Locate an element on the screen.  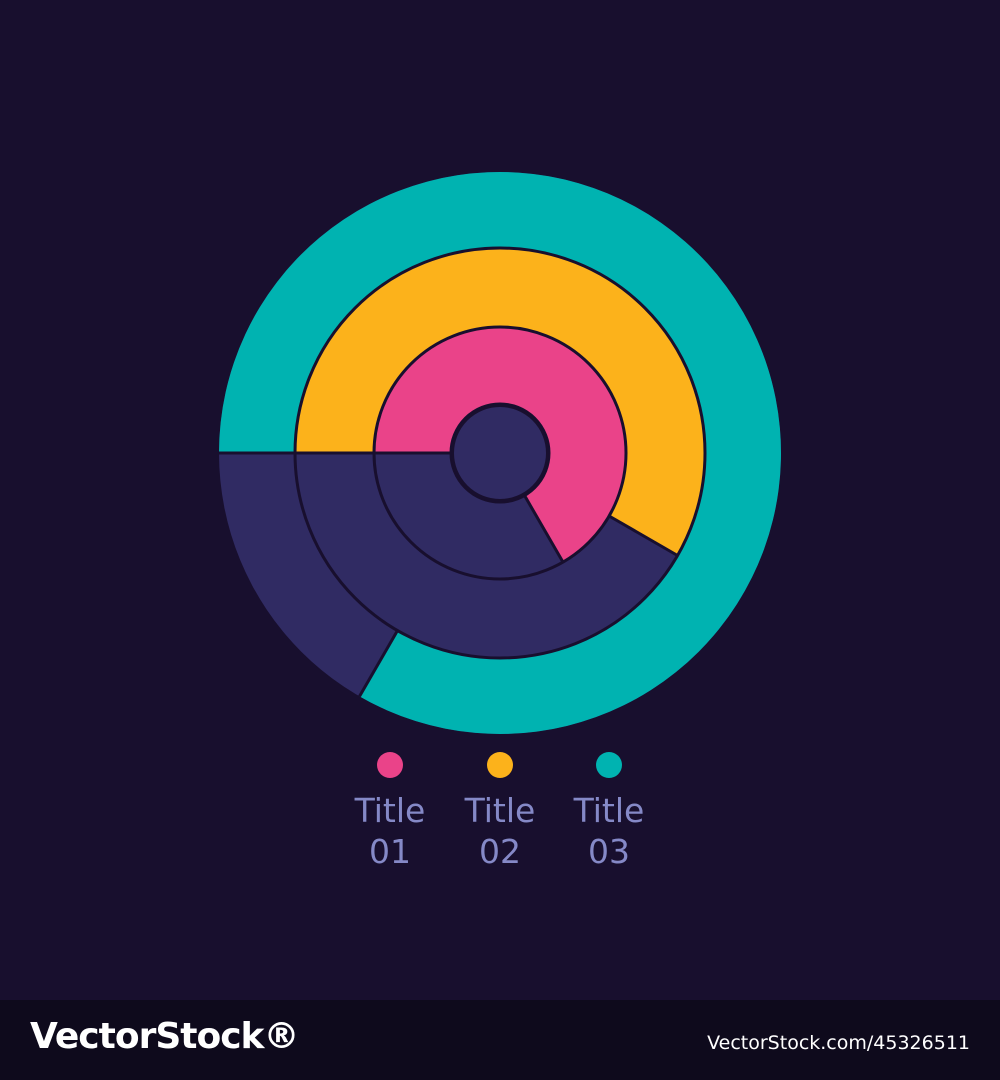
legend: Title 01 Title 02 Title 03 is located at coordinates (500, 817).